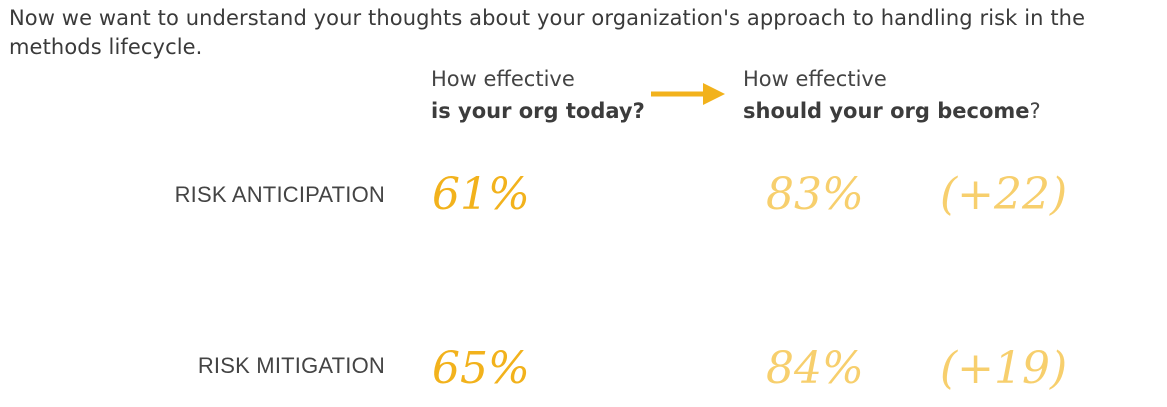  I want to click on column-header-today: How effective is your org today?, so click(538, 95).